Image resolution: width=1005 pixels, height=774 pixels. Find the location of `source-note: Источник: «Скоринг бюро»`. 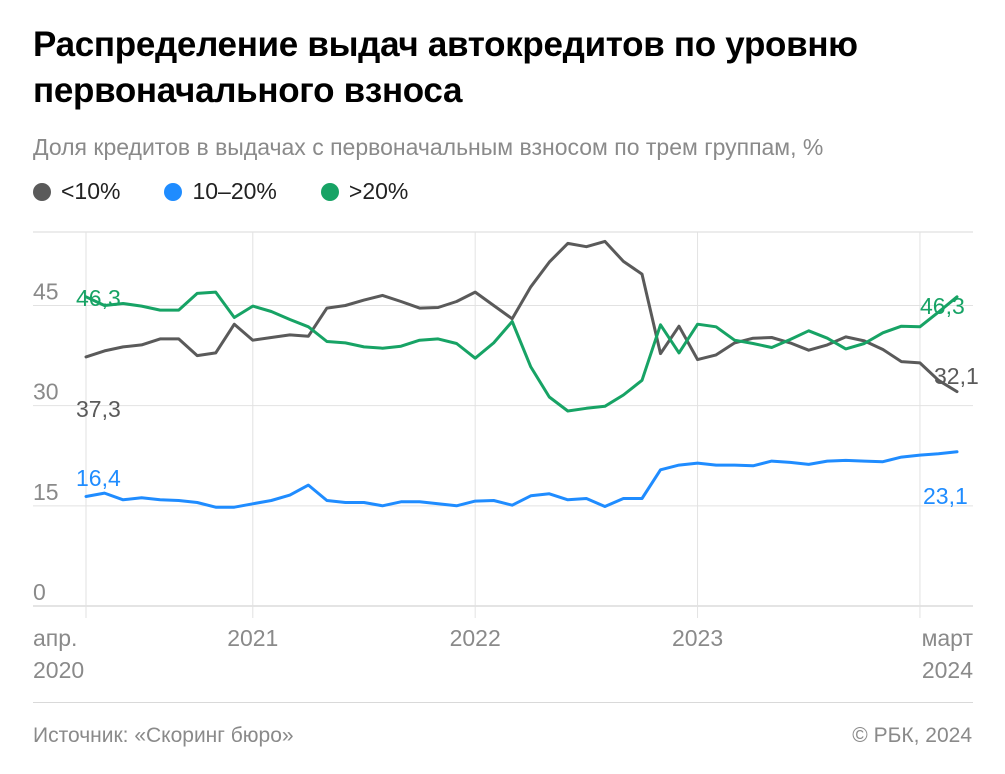

source-note: Источник: «Скоринг бюро» is located at coordinates (163, 735).